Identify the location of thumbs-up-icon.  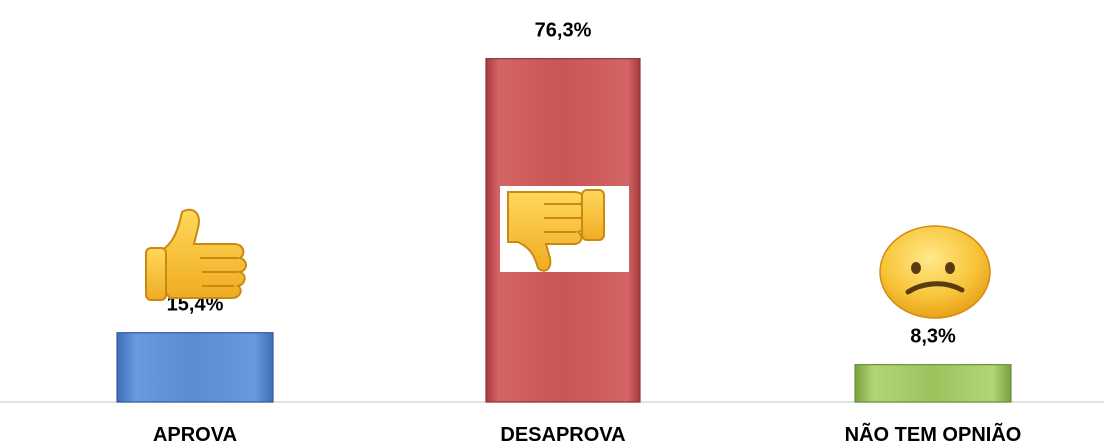
(196, 254).